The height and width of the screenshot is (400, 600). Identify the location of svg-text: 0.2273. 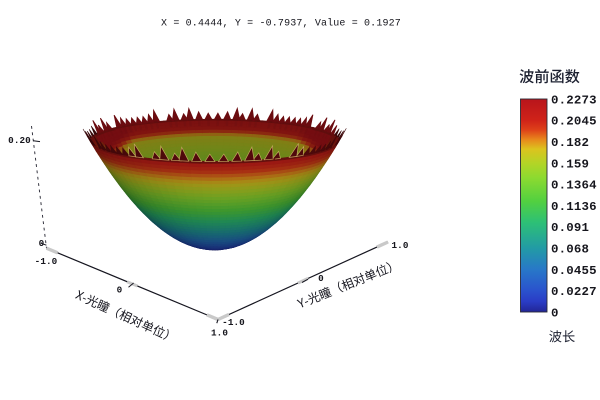
(574, 100).